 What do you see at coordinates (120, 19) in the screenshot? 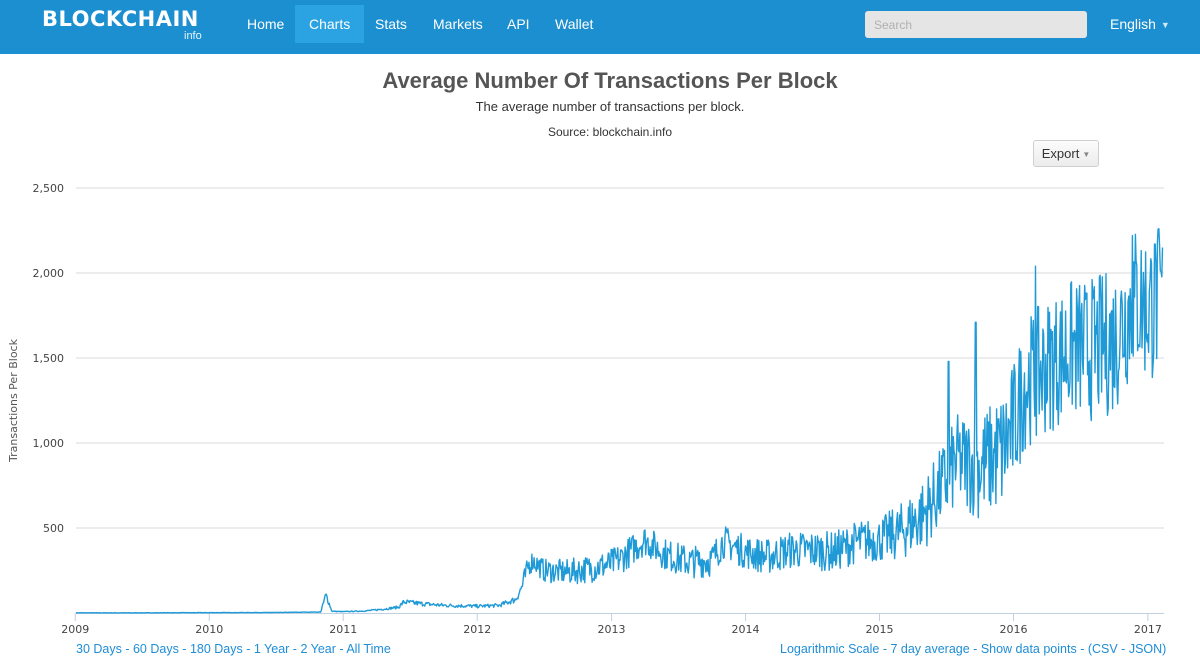
I see `brand-name: BLOCKCHAIN` at bounding box center [120, 19].